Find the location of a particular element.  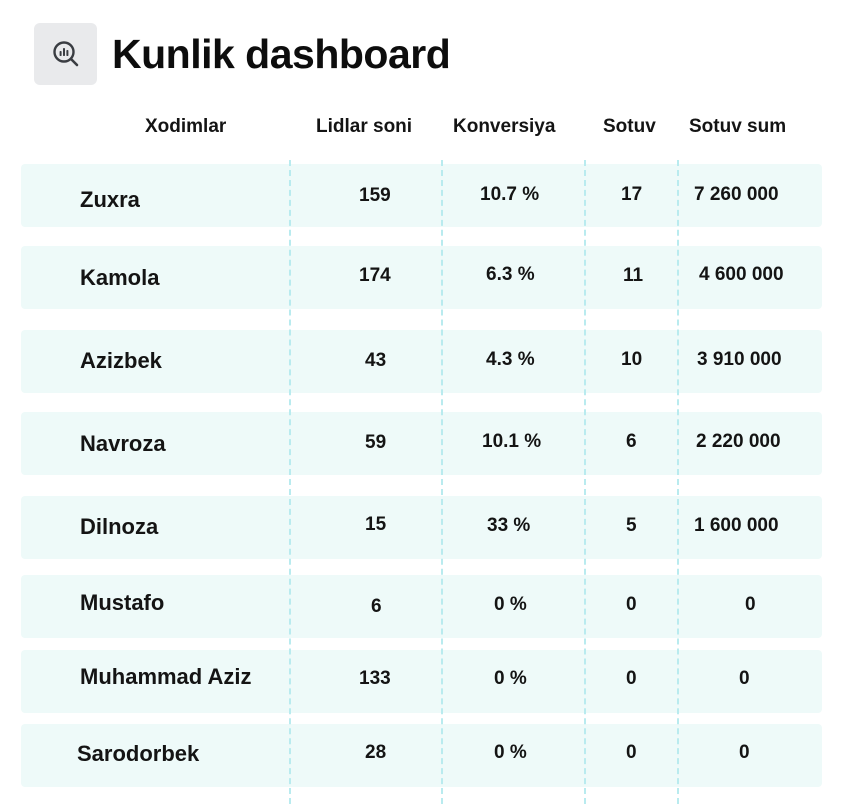

sales-count: 10 is located at coordinates (632, 359).